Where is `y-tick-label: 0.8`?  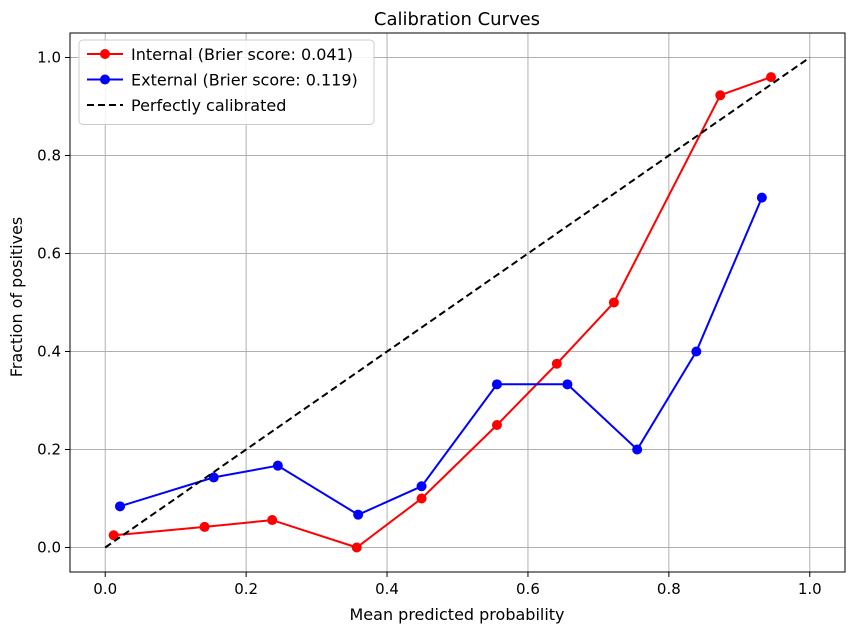
y-tick-label: 0.8 is located at coordinates (49, 156).